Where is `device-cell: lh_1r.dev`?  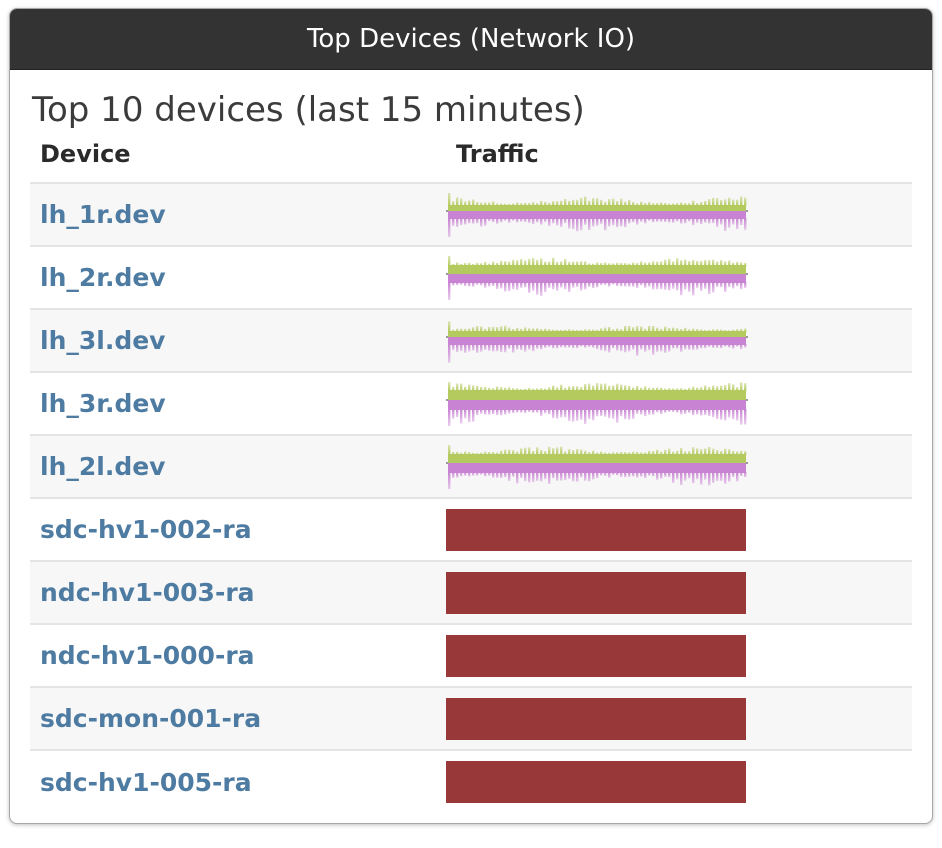 device-cell: lh_1r.dev is located at coordinates (238, 214).